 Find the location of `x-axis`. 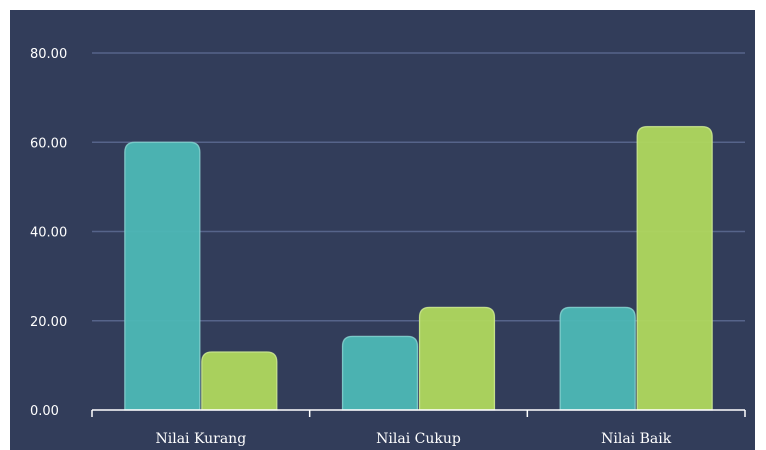

x-axis is located at coordinates (418, 413).